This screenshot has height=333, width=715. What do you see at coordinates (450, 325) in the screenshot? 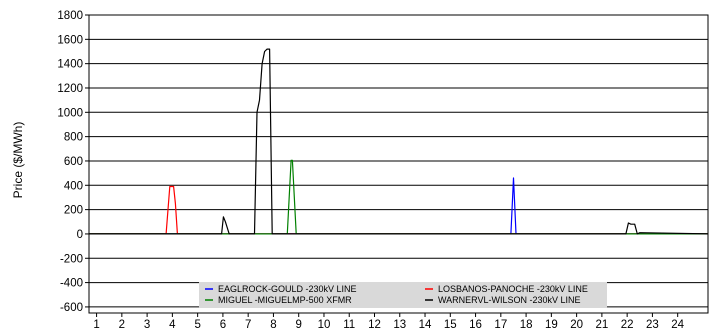
I see `x-tick-label: 15` at bounding box center [450, 325].